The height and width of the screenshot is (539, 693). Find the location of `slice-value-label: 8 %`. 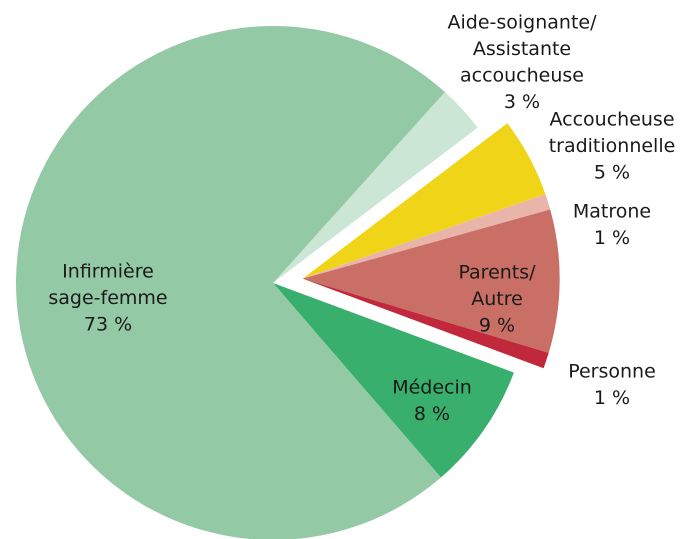

slice-value-label: 8 % is located at coordinates (432, 414).